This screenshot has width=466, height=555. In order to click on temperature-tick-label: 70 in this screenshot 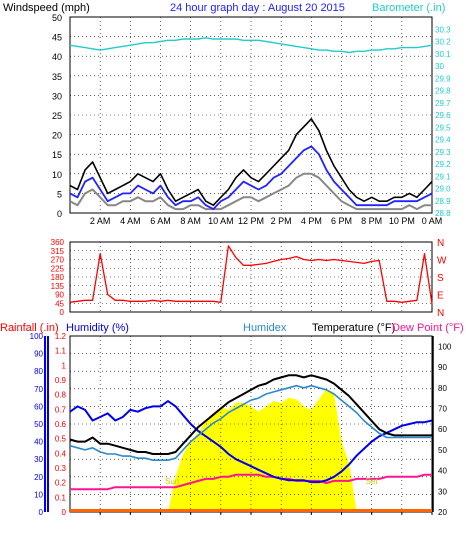, I will do `click(442, 408)`.